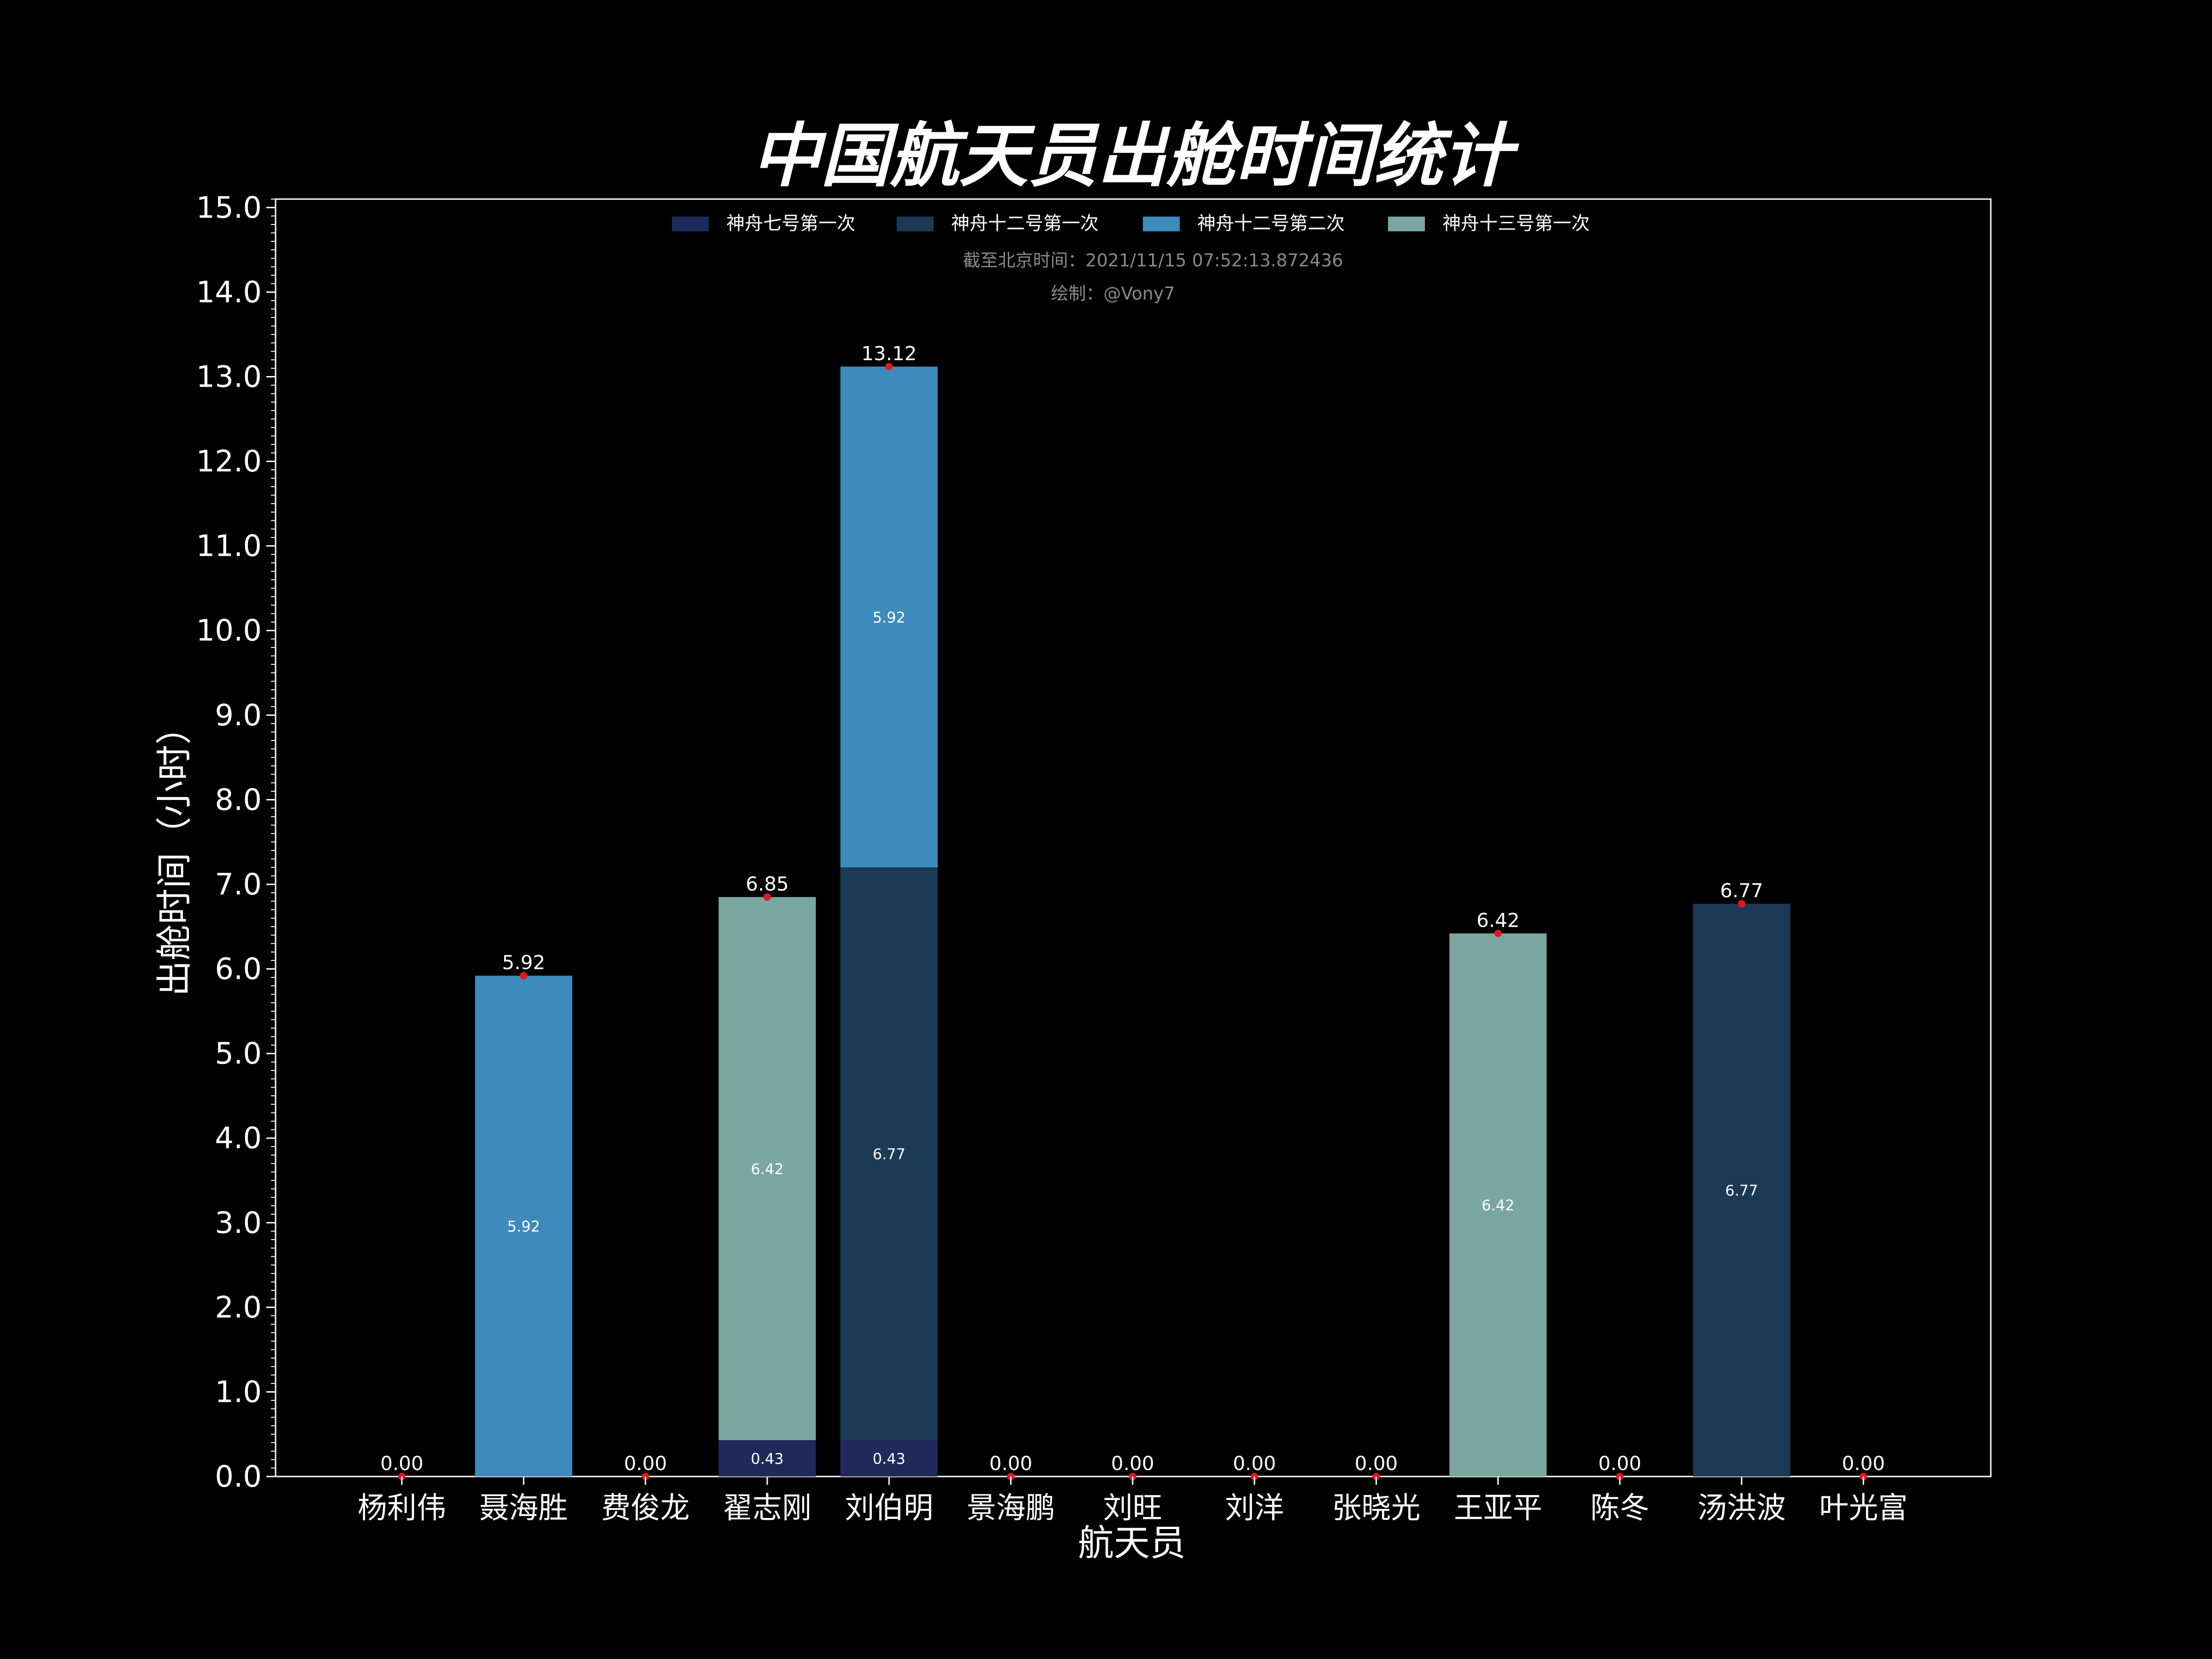 Image resolution: width=2212 pixels, height=1659 pixels. What do you see at coordinates (790, 223) in the screenshot?
I see `legend-label: 神舟七号第一次` at bounding box center [790, 223].